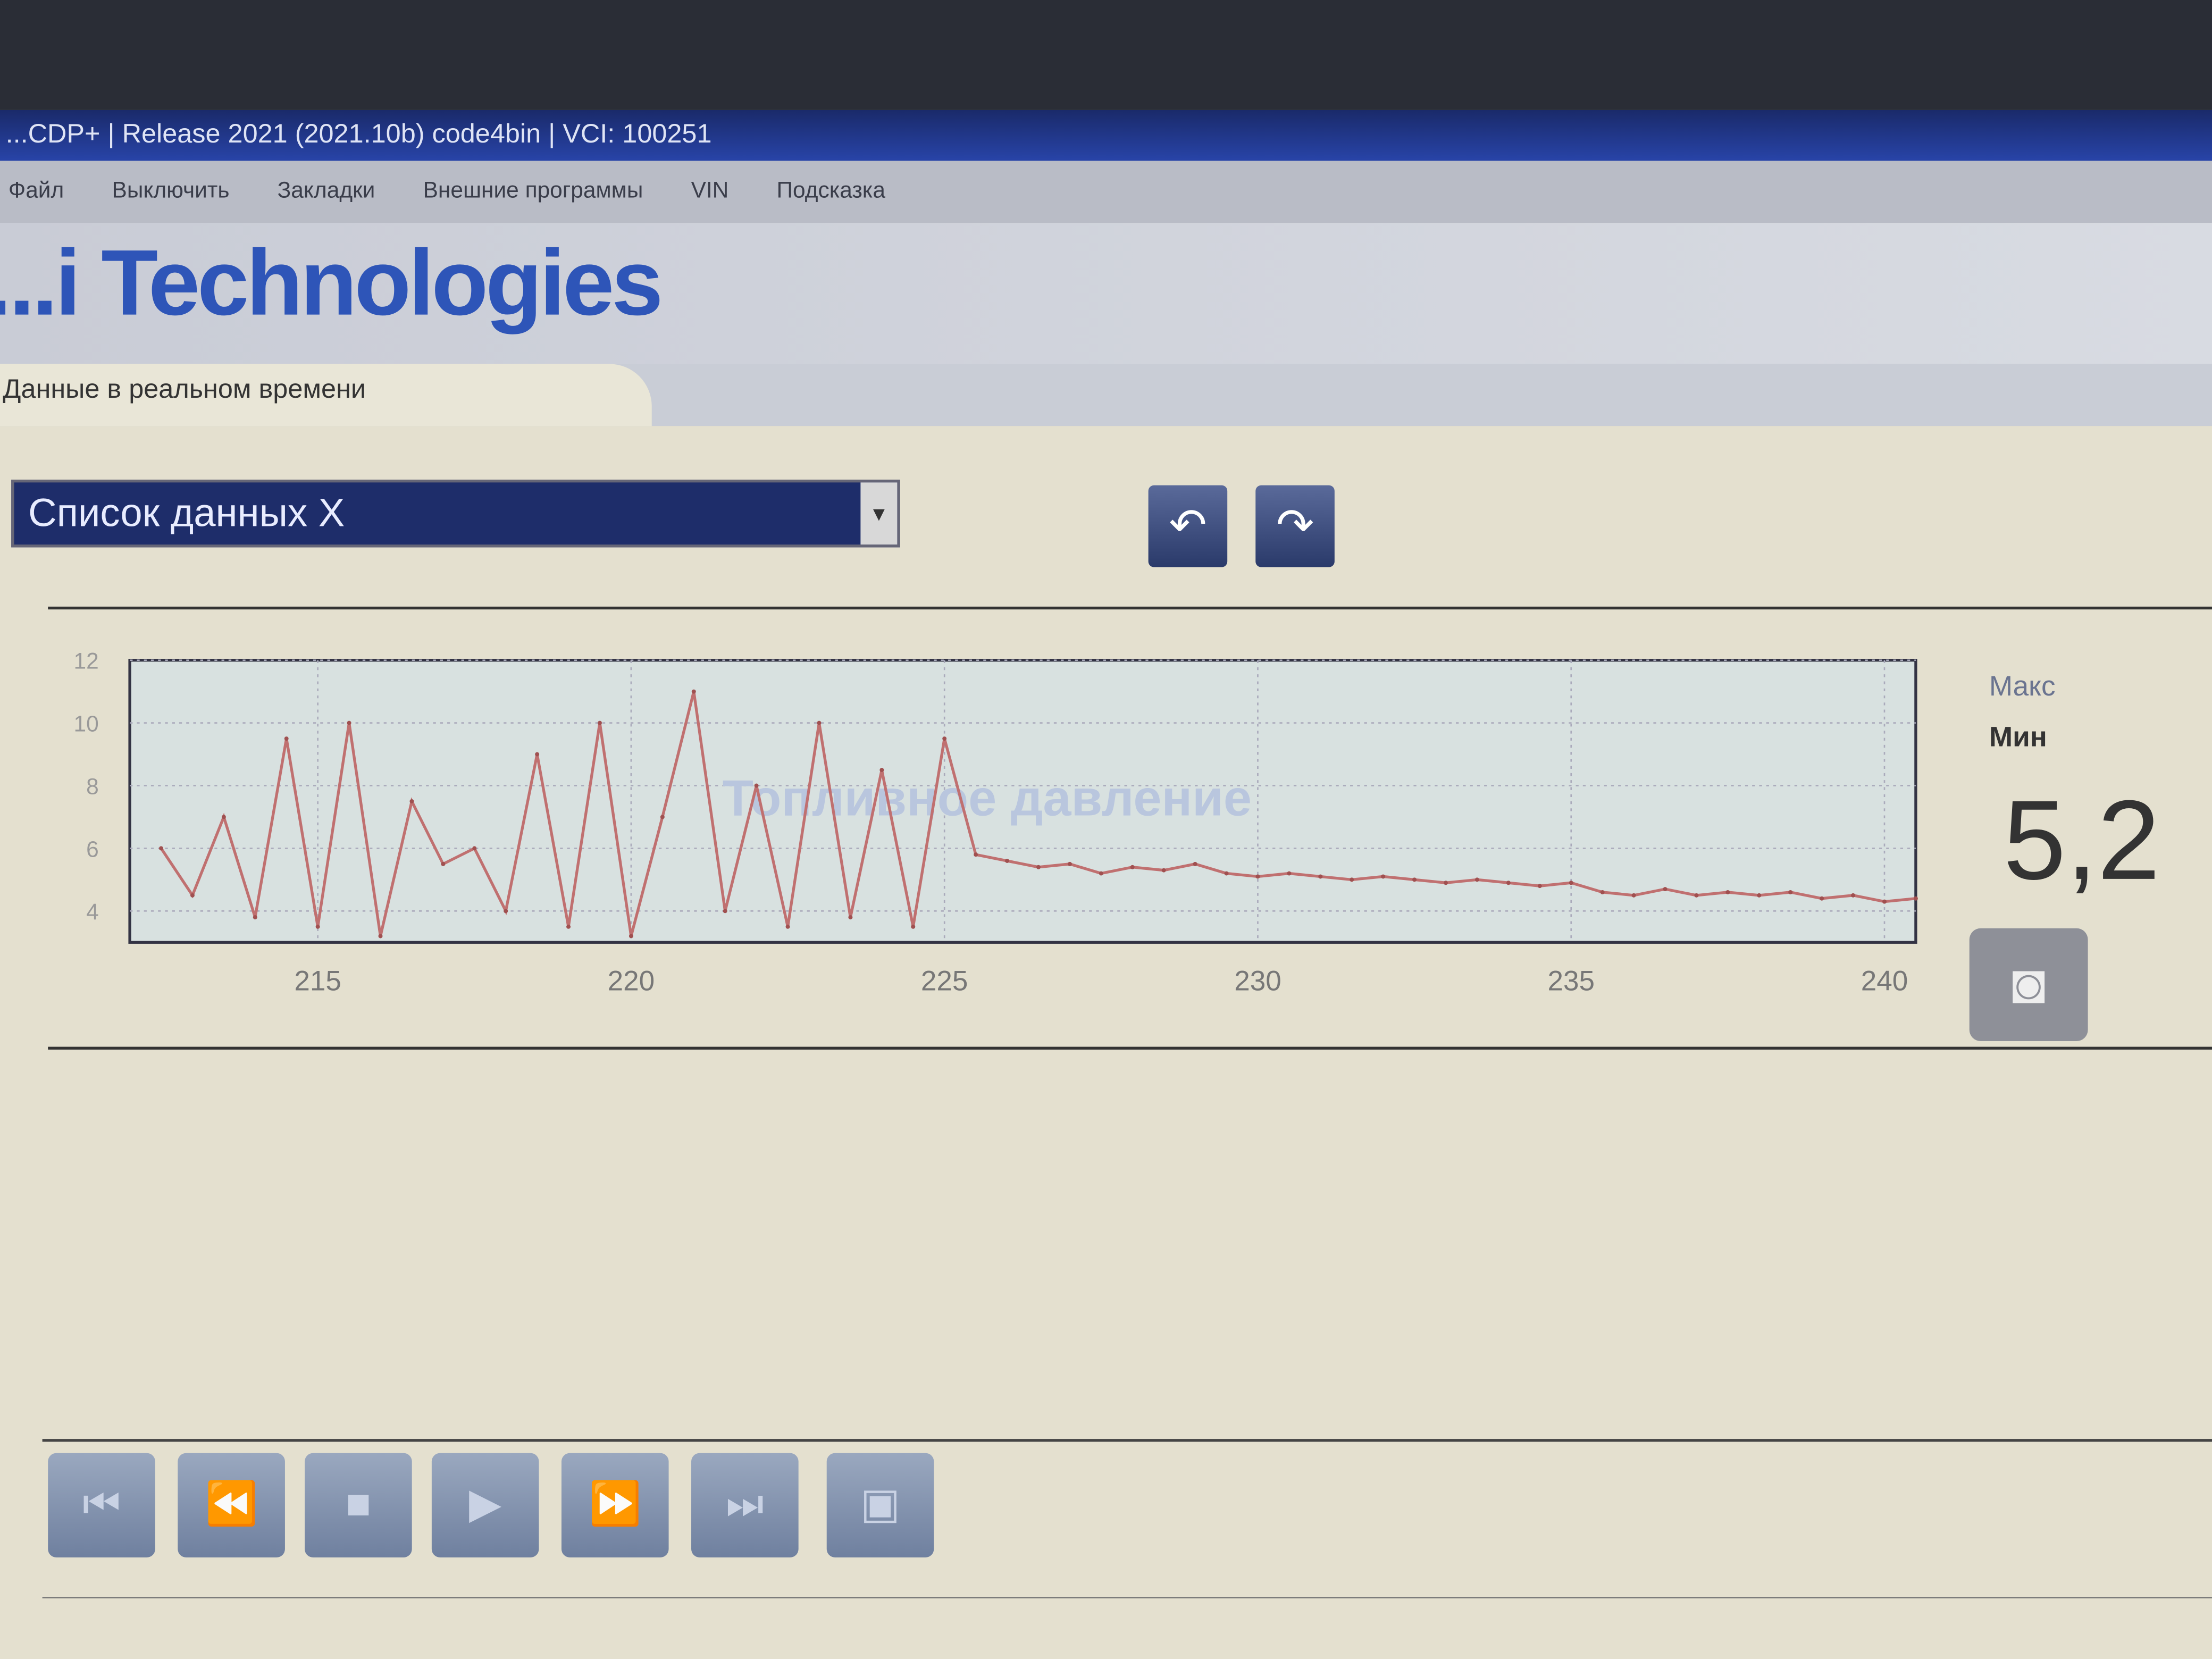  I want to click on play-button: ▶, so click(485, 1505).